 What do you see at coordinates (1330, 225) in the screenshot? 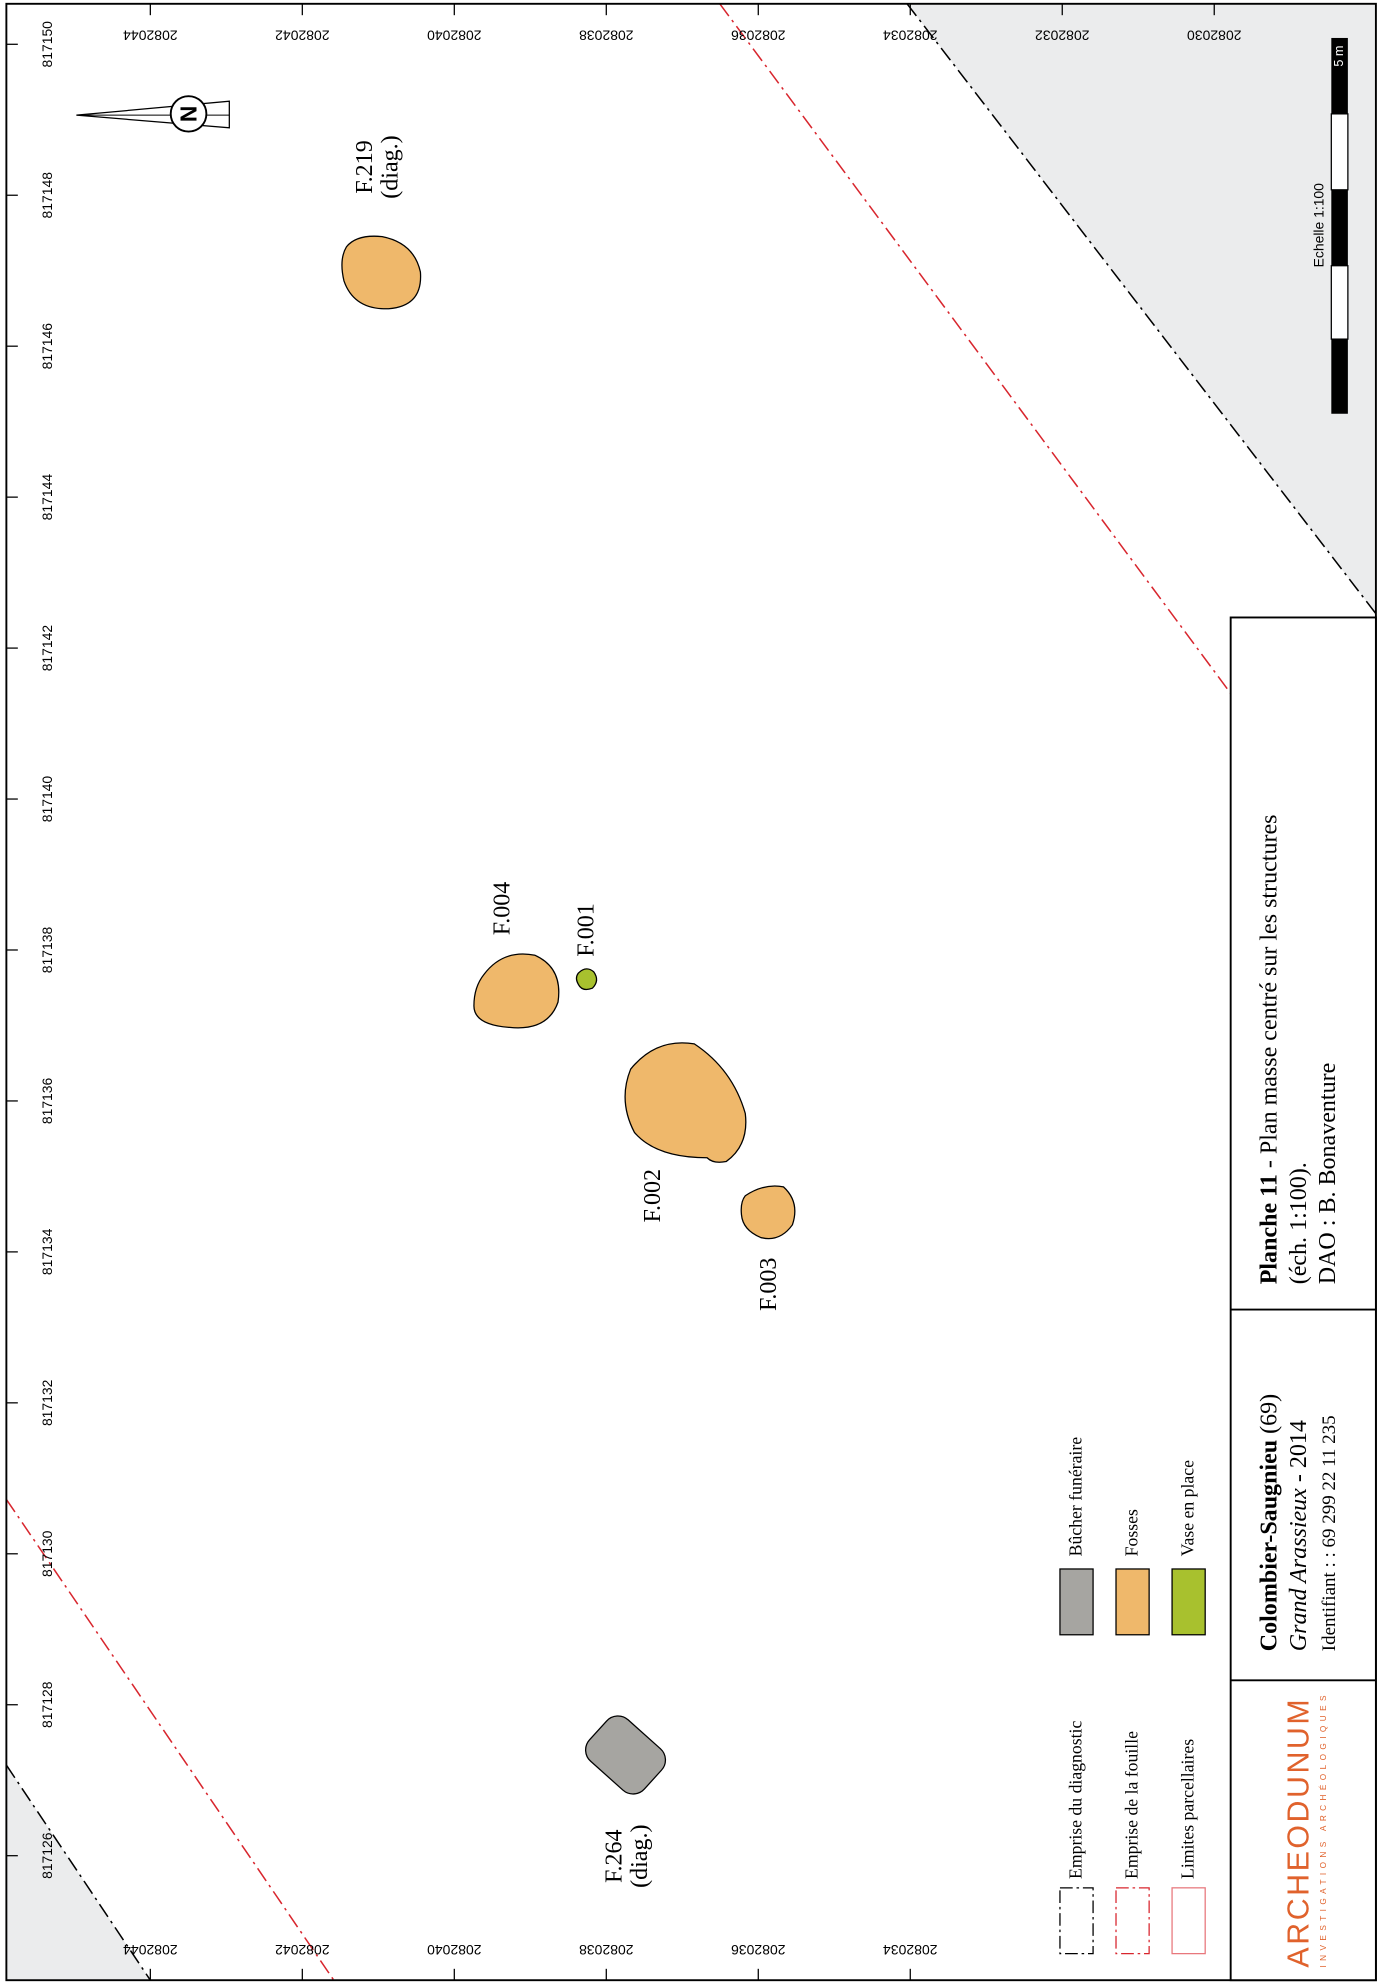
I see `scale-bar: 5 m Echelle 1:100` at bounding box center [1330, 225].